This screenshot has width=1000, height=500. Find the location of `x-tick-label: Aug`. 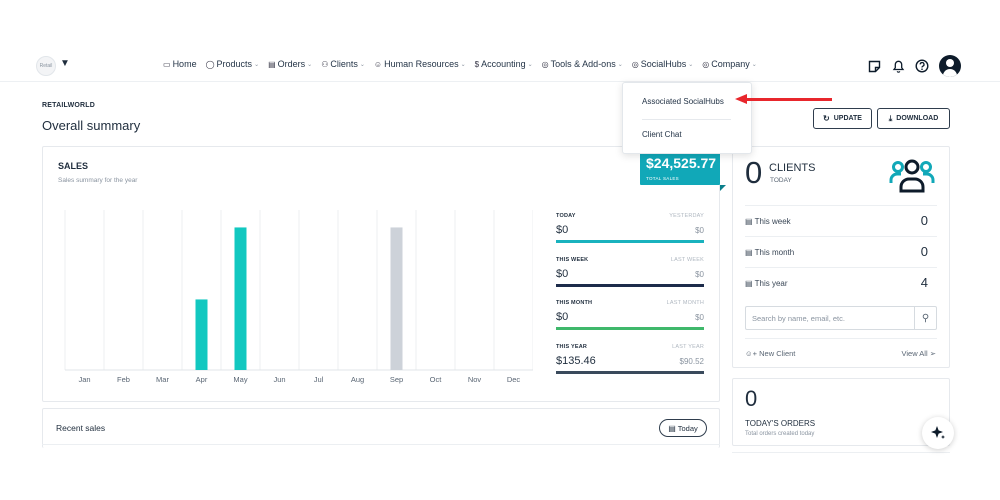

x-tick-label: Aug is located at coordinates (357, 379).